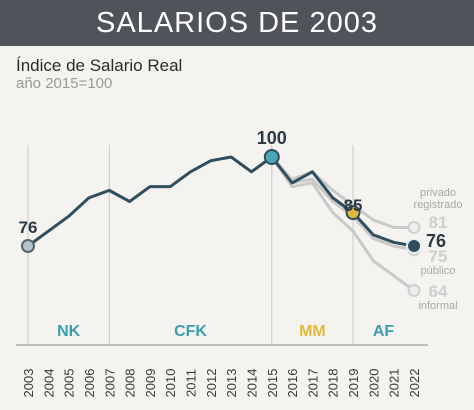 This screenshot has height=410, width=474. Describe the element at coordinates (414, 383) in the screenshot. I see `x-tick-2022: 2022` at that location.